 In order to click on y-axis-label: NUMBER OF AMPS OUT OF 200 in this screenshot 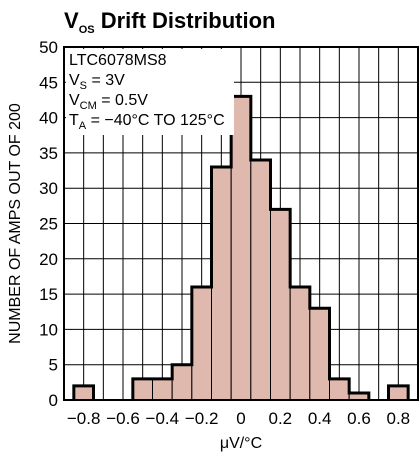, I will do `click(15, 223)`.